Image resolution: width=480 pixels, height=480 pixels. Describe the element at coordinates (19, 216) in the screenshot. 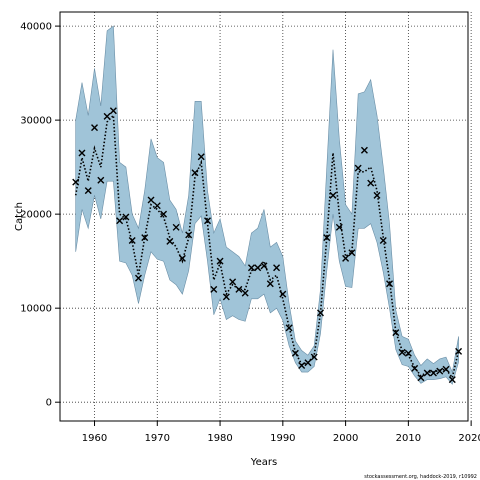

I see `y-axis-title: Catch` at that location.